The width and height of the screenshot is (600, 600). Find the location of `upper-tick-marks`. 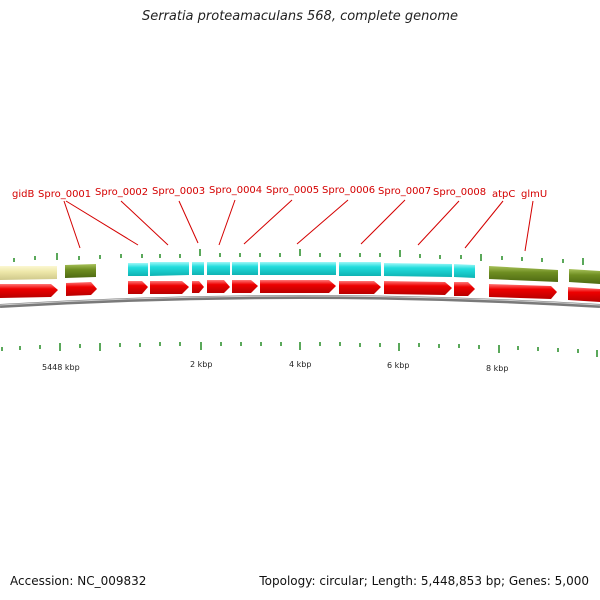

upper-tick-marks is located at coordinates (298, 257).